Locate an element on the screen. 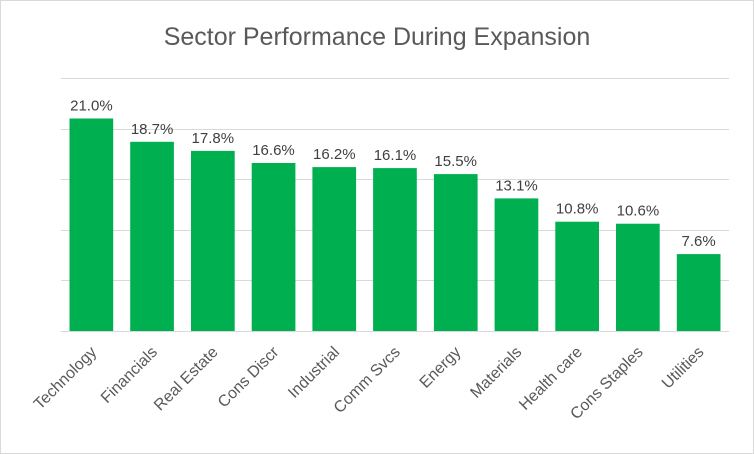  data-label: 7.6% is located at coordinates (698, 241).